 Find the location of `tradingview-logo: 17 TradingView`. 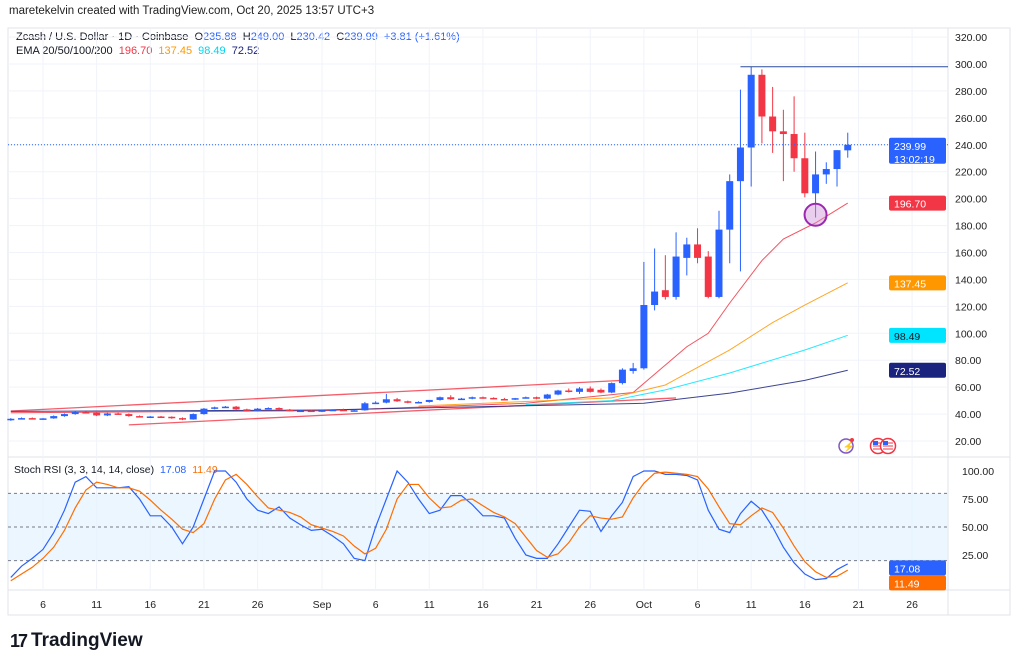

tradingview-logo: 17 TradingView is located at coordinates (76, 641).